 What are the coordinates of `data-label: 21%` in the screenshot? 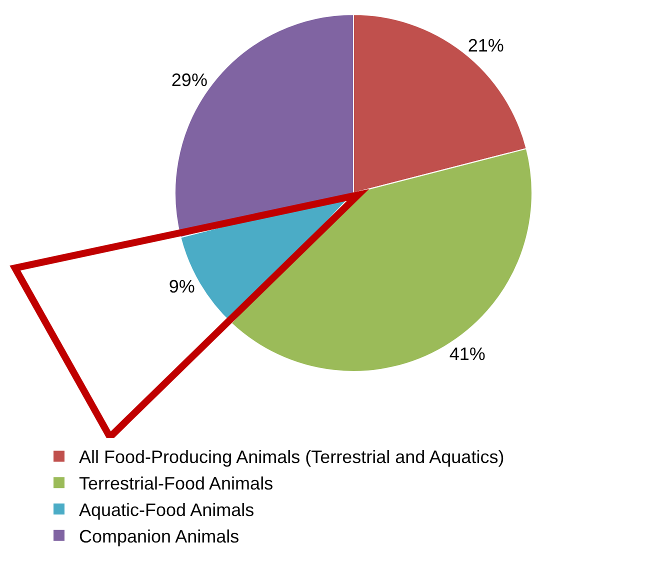 It's located at (486, 46).